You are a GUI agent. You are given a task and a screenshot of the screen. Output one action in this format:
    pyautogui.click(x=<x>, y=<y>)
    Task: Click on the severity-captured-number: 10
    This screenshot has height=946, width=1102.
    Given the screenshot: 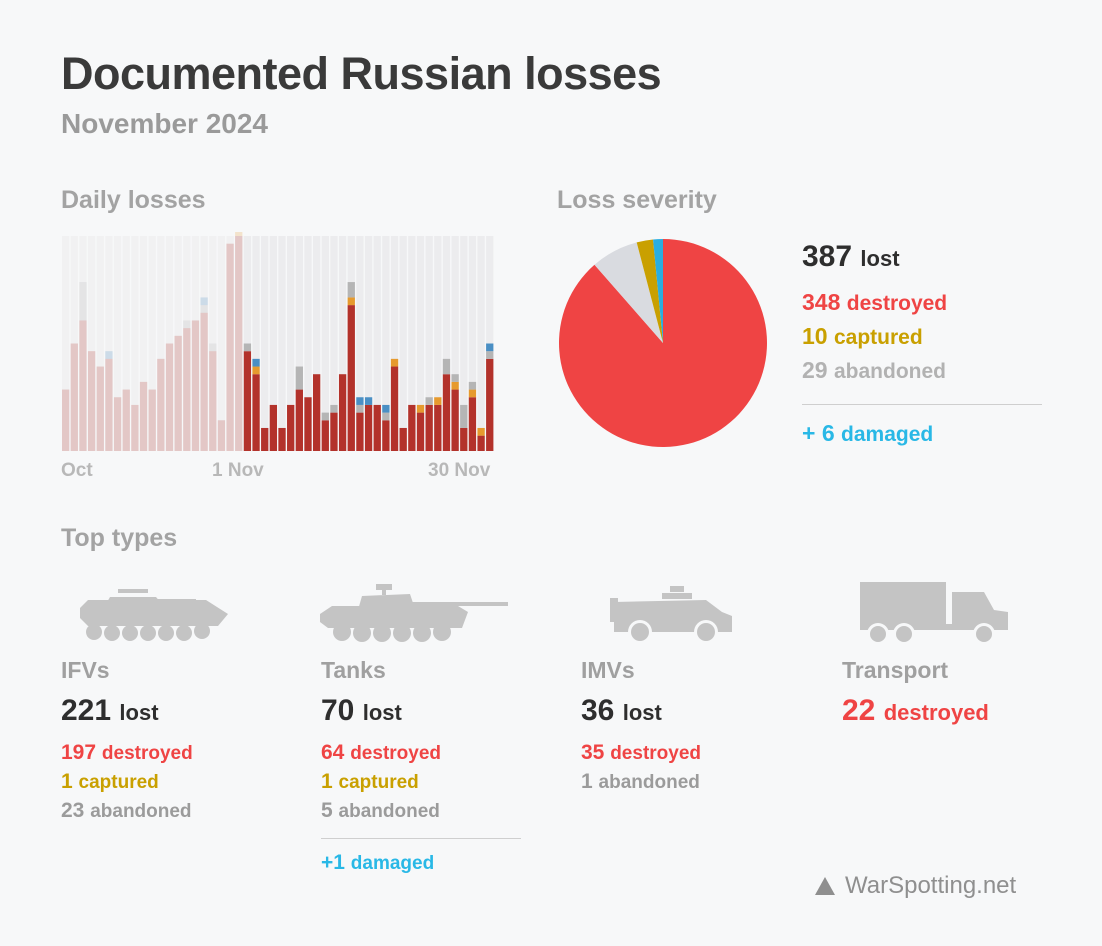 What is the action you would take?
    pyautogui.click(x=815, y=336)
    